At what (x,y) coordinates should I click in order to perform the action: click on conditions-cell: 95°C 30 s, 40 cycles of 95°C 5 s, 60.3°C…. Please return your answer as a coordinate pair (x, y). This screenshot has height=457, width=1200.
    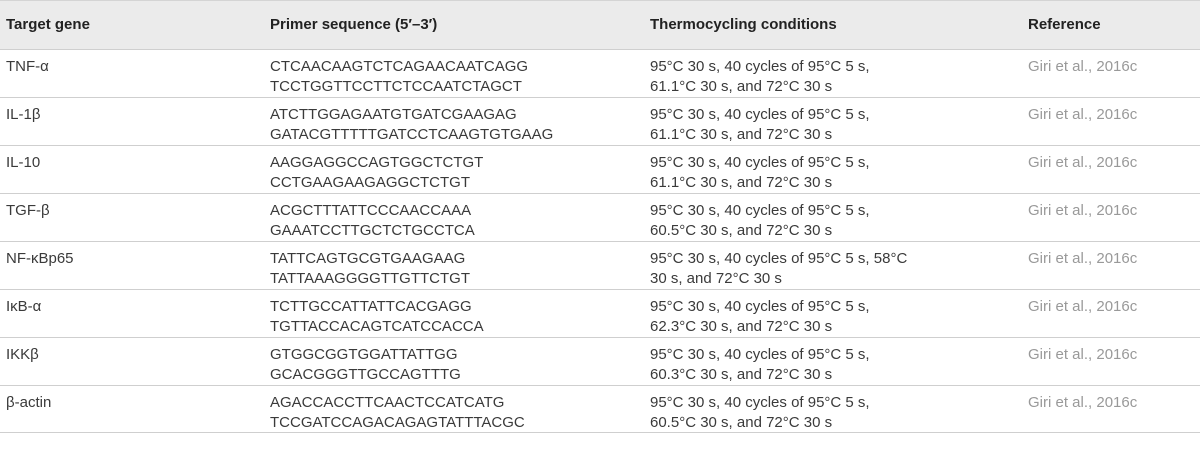
    Looking at the image, I should click on (839, 365).